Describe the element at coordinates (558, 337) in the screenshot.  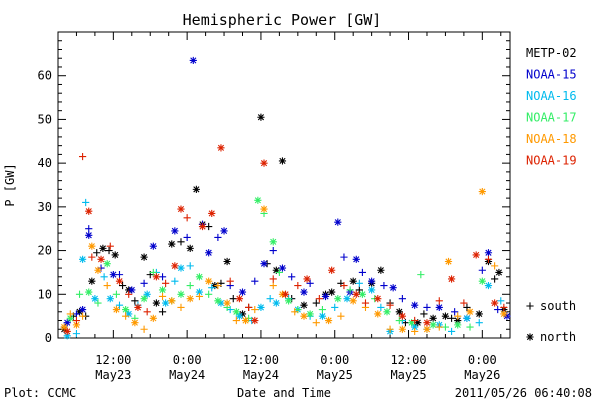
I see `marker-legend-label: north` at that location.